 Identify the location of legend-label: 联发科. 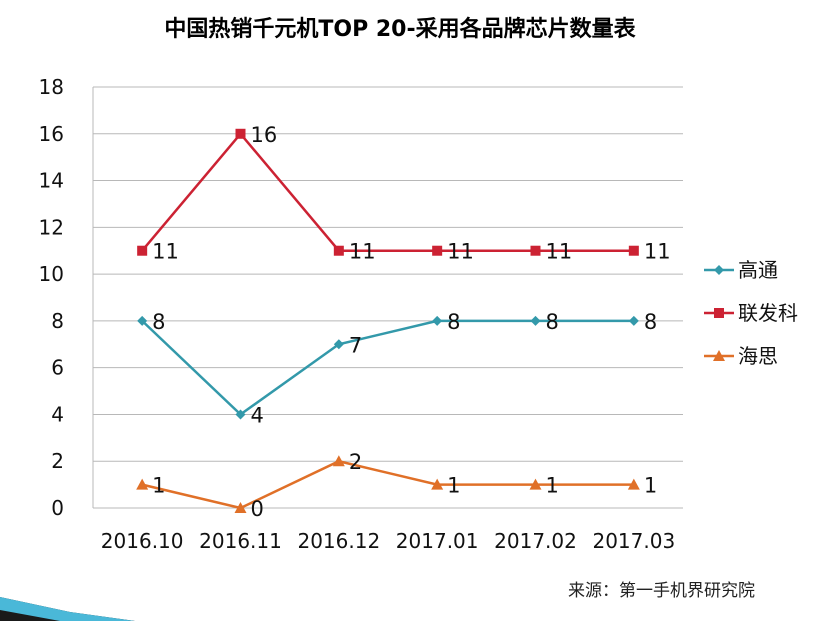
(768, 313).